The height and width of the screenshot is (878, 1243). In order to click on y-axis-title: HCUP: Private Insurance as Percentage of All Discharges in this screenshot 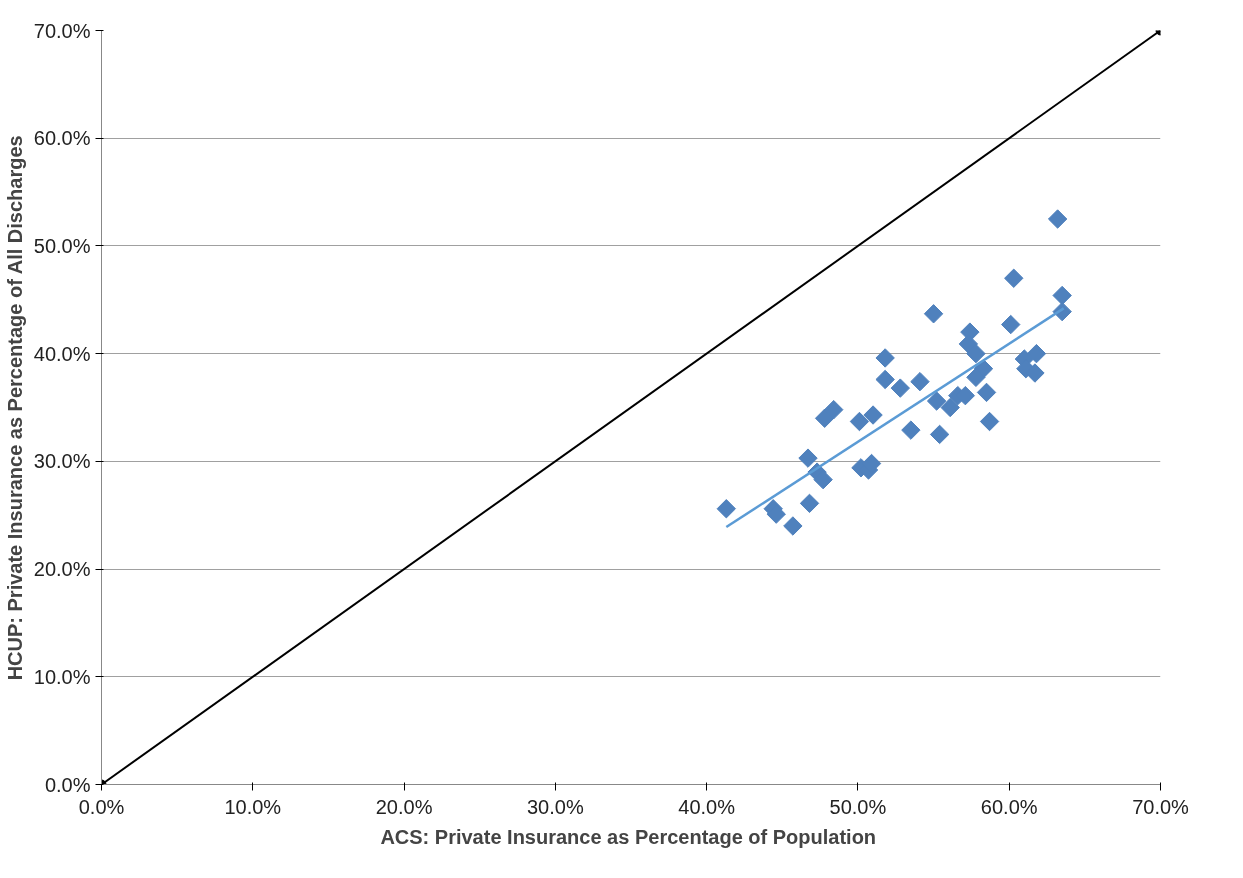, I will do `click(14, 408)`.